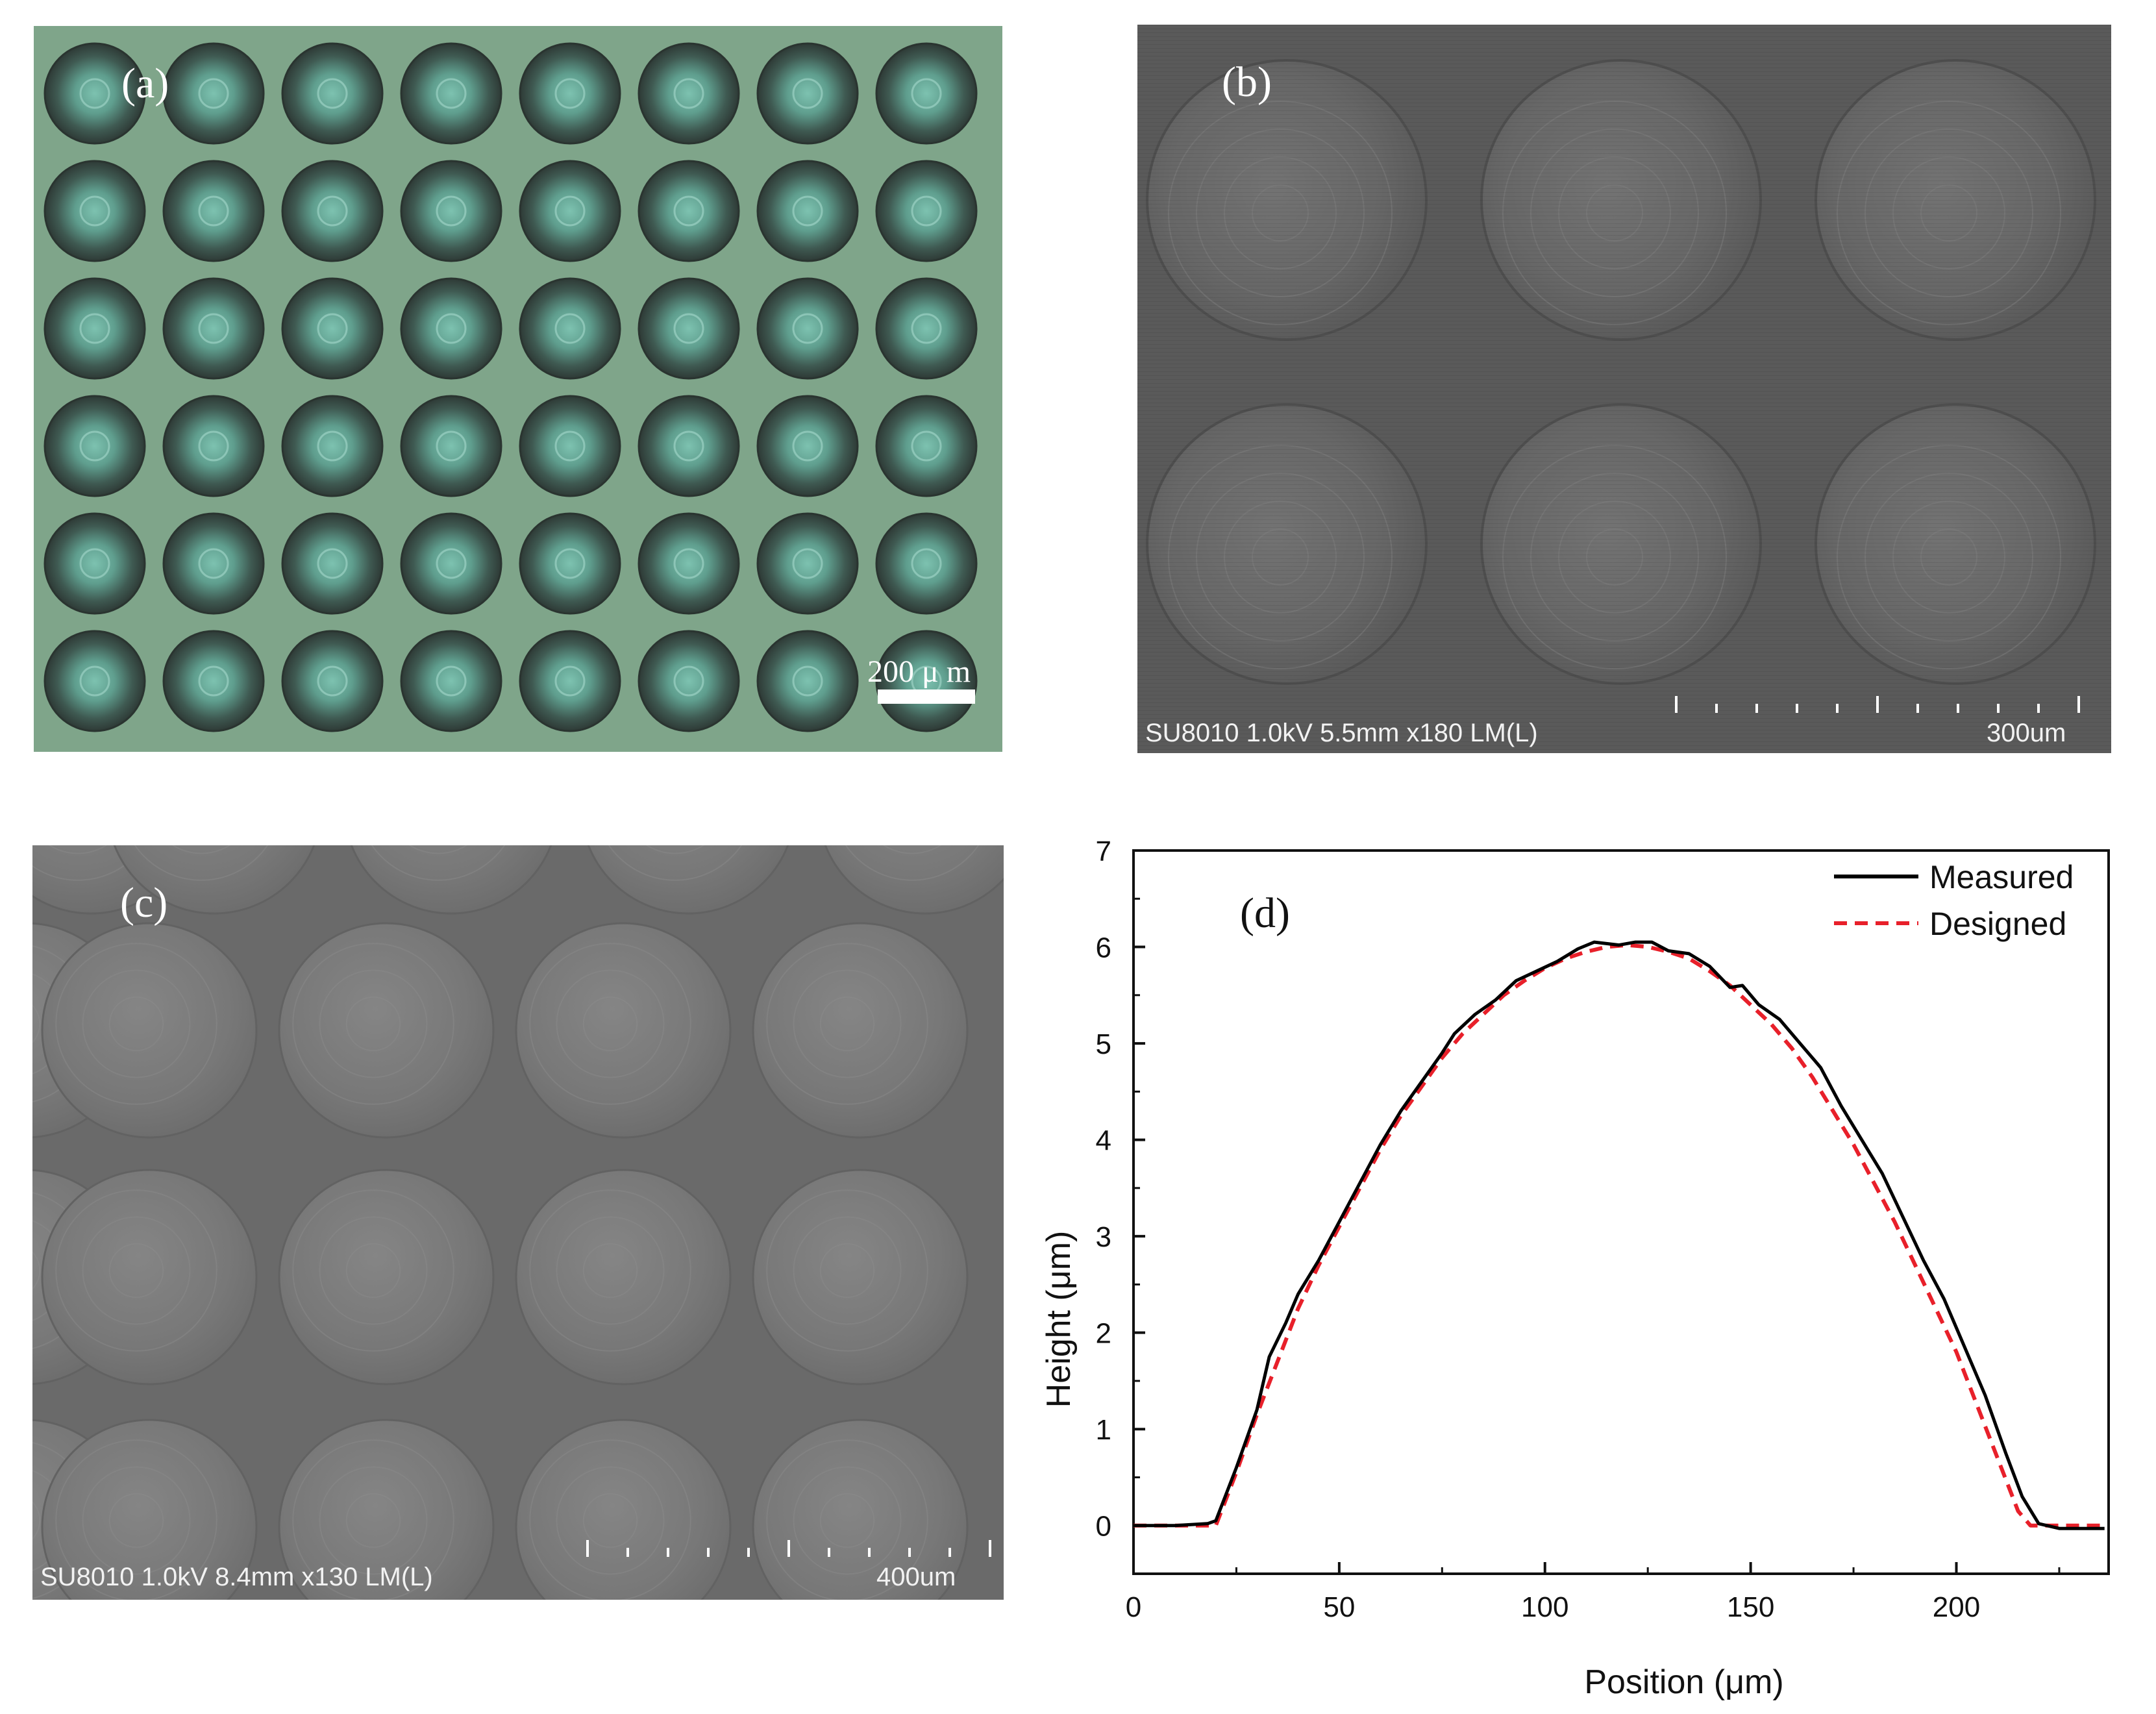  Describe the element at coordinates (1103, 1237) in the screenshot. I see `y-tick-label: 3` at that location.